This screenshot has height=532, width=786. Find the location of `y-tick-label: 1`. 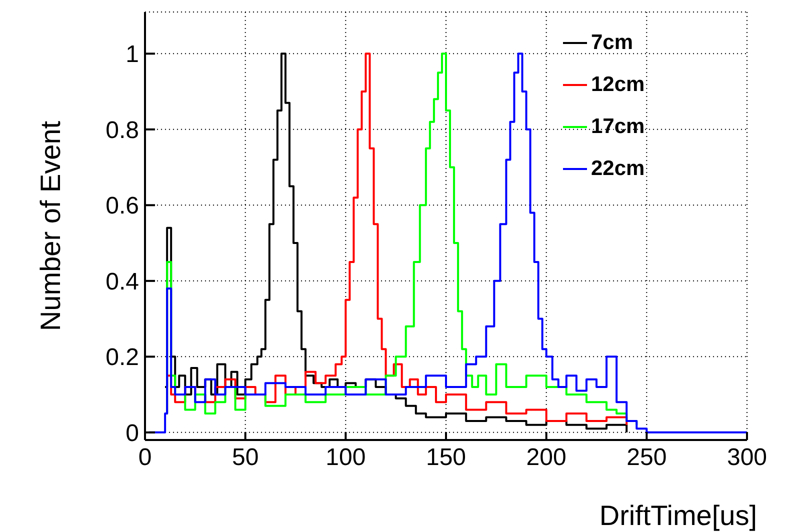

y-tick-label: 1 is located at coordinates (132, 54).